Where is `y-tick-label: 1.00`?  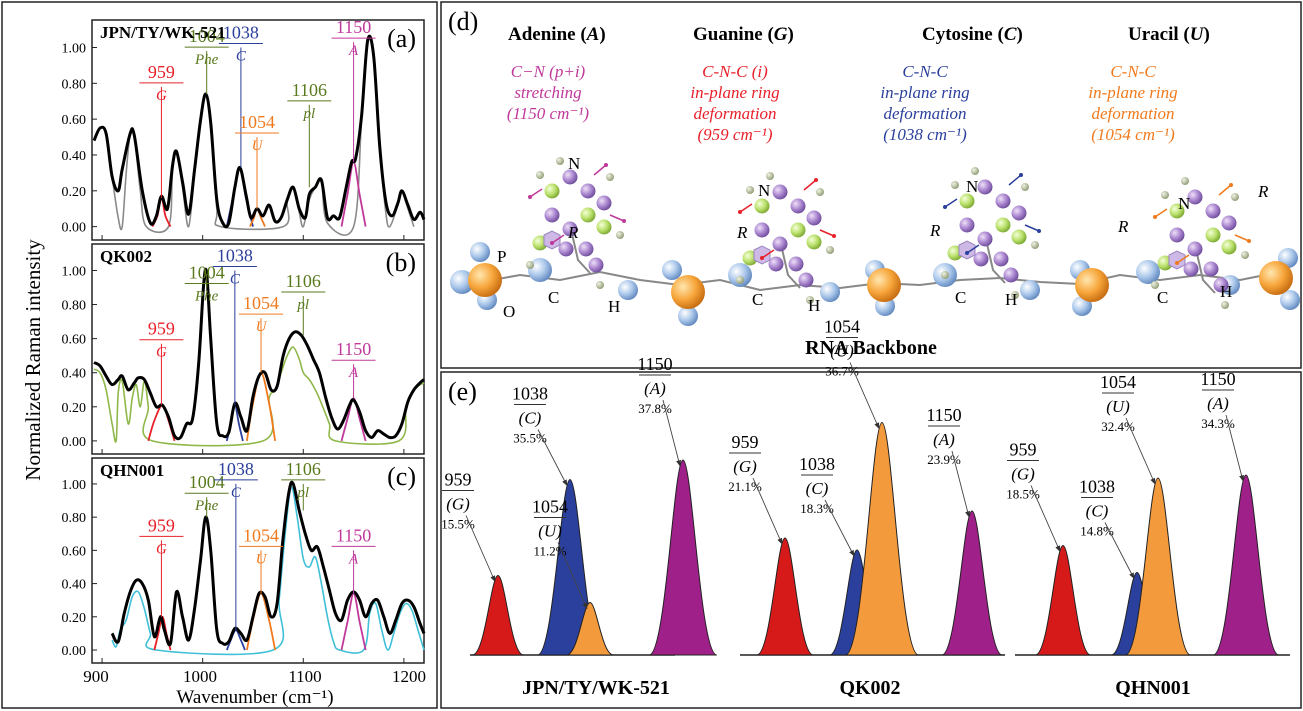
y-tick-label: 1.00 is located at coordinates (74, 485).